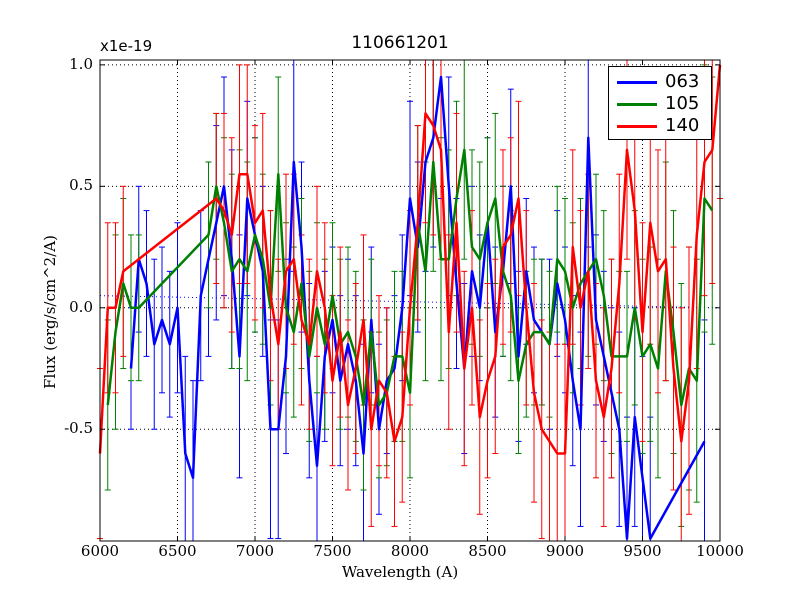 This screenshot has height=600, width=800. I want to click on legend-label: 063, so click(682, 81).